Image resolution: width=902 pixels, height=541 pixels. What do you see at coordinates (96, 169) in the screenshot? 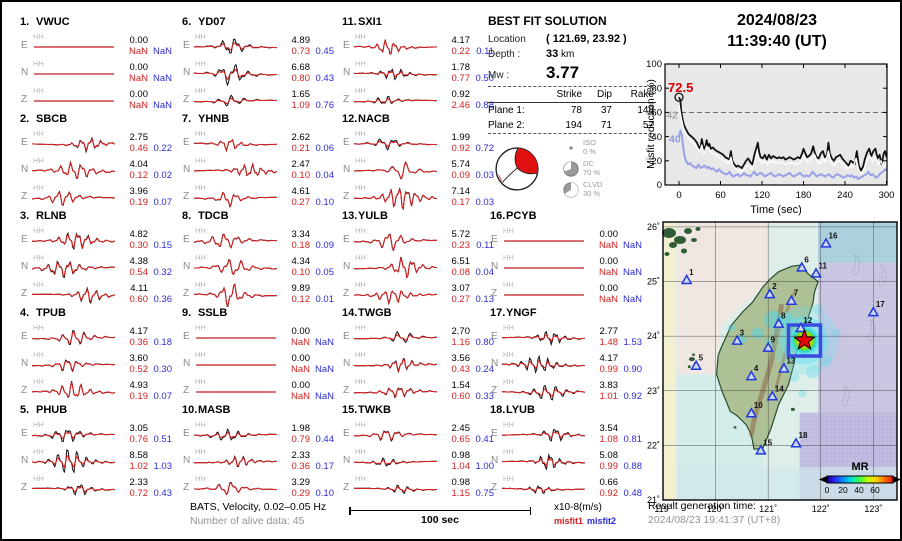
I see `trace-row-n: N HH 4.04 0.12 0.02` at bounding box center [96, 169].